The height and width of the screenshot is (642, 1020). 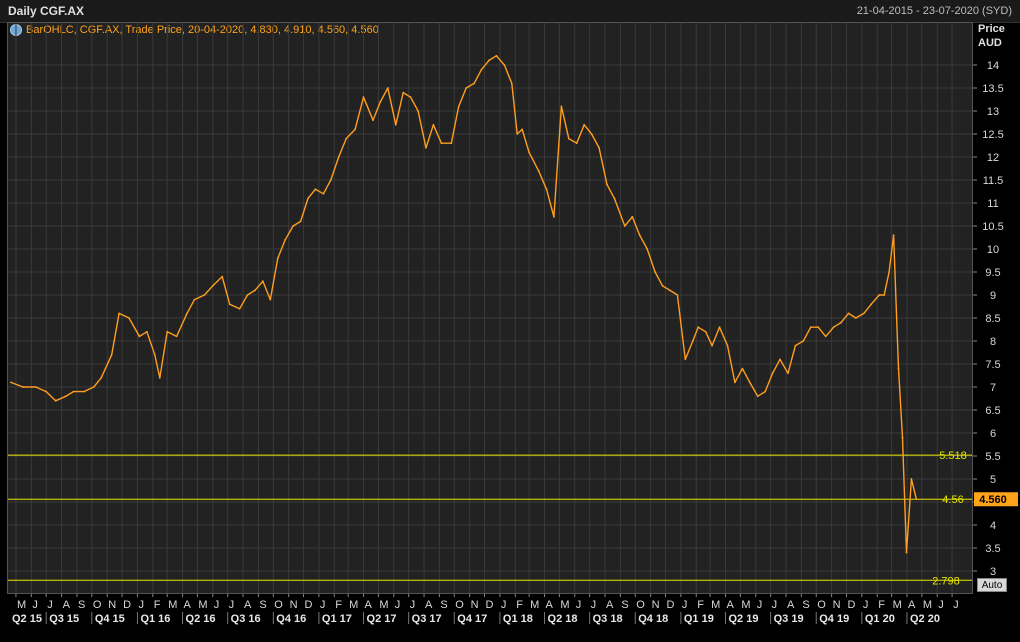 What do you see at coordinates (880, 619) in the screenshot?
I see `quarter-label: Q1 20` at bounding box center [880, 619].